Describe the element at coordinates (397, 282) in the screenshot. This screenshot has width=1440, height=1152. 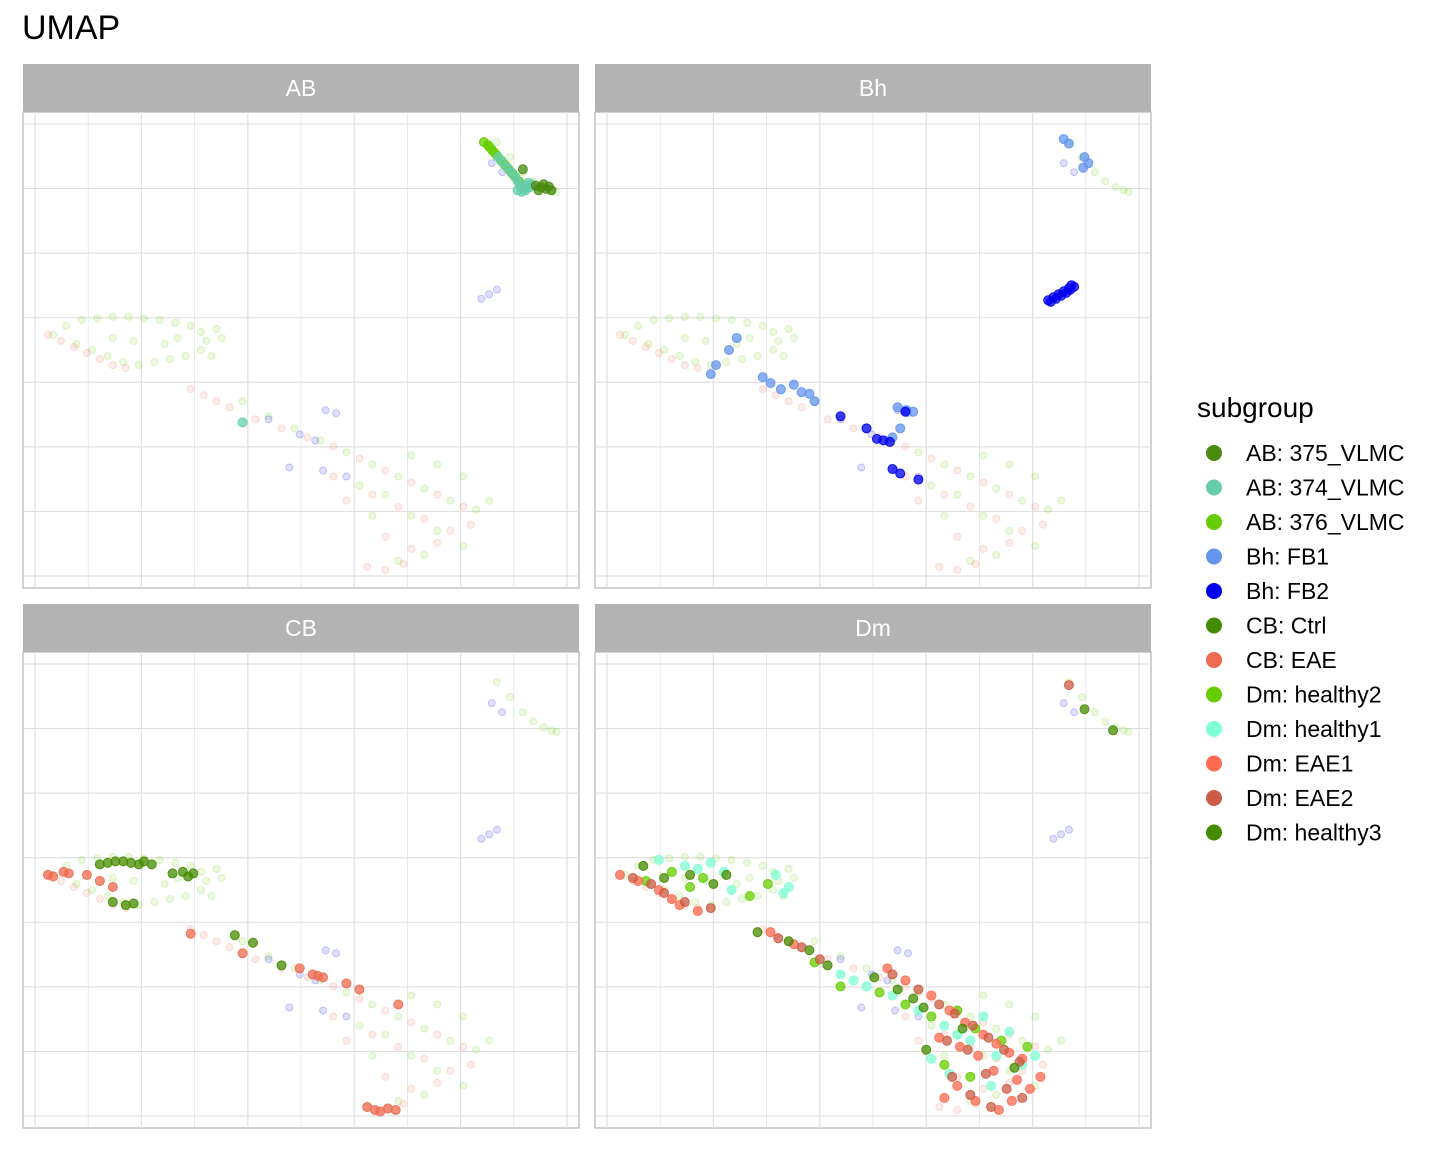
I see `highlight-points` at that location.